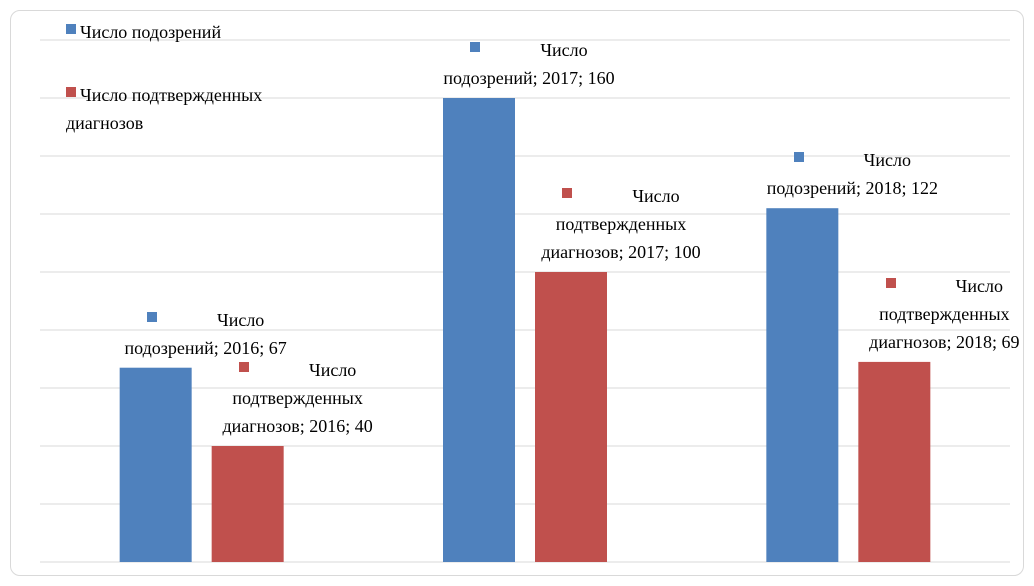  What do you see at coordinates (151, 32) in the screenshot?
I see `legend-text: Число подозрений` at bounding box center [151, 32].